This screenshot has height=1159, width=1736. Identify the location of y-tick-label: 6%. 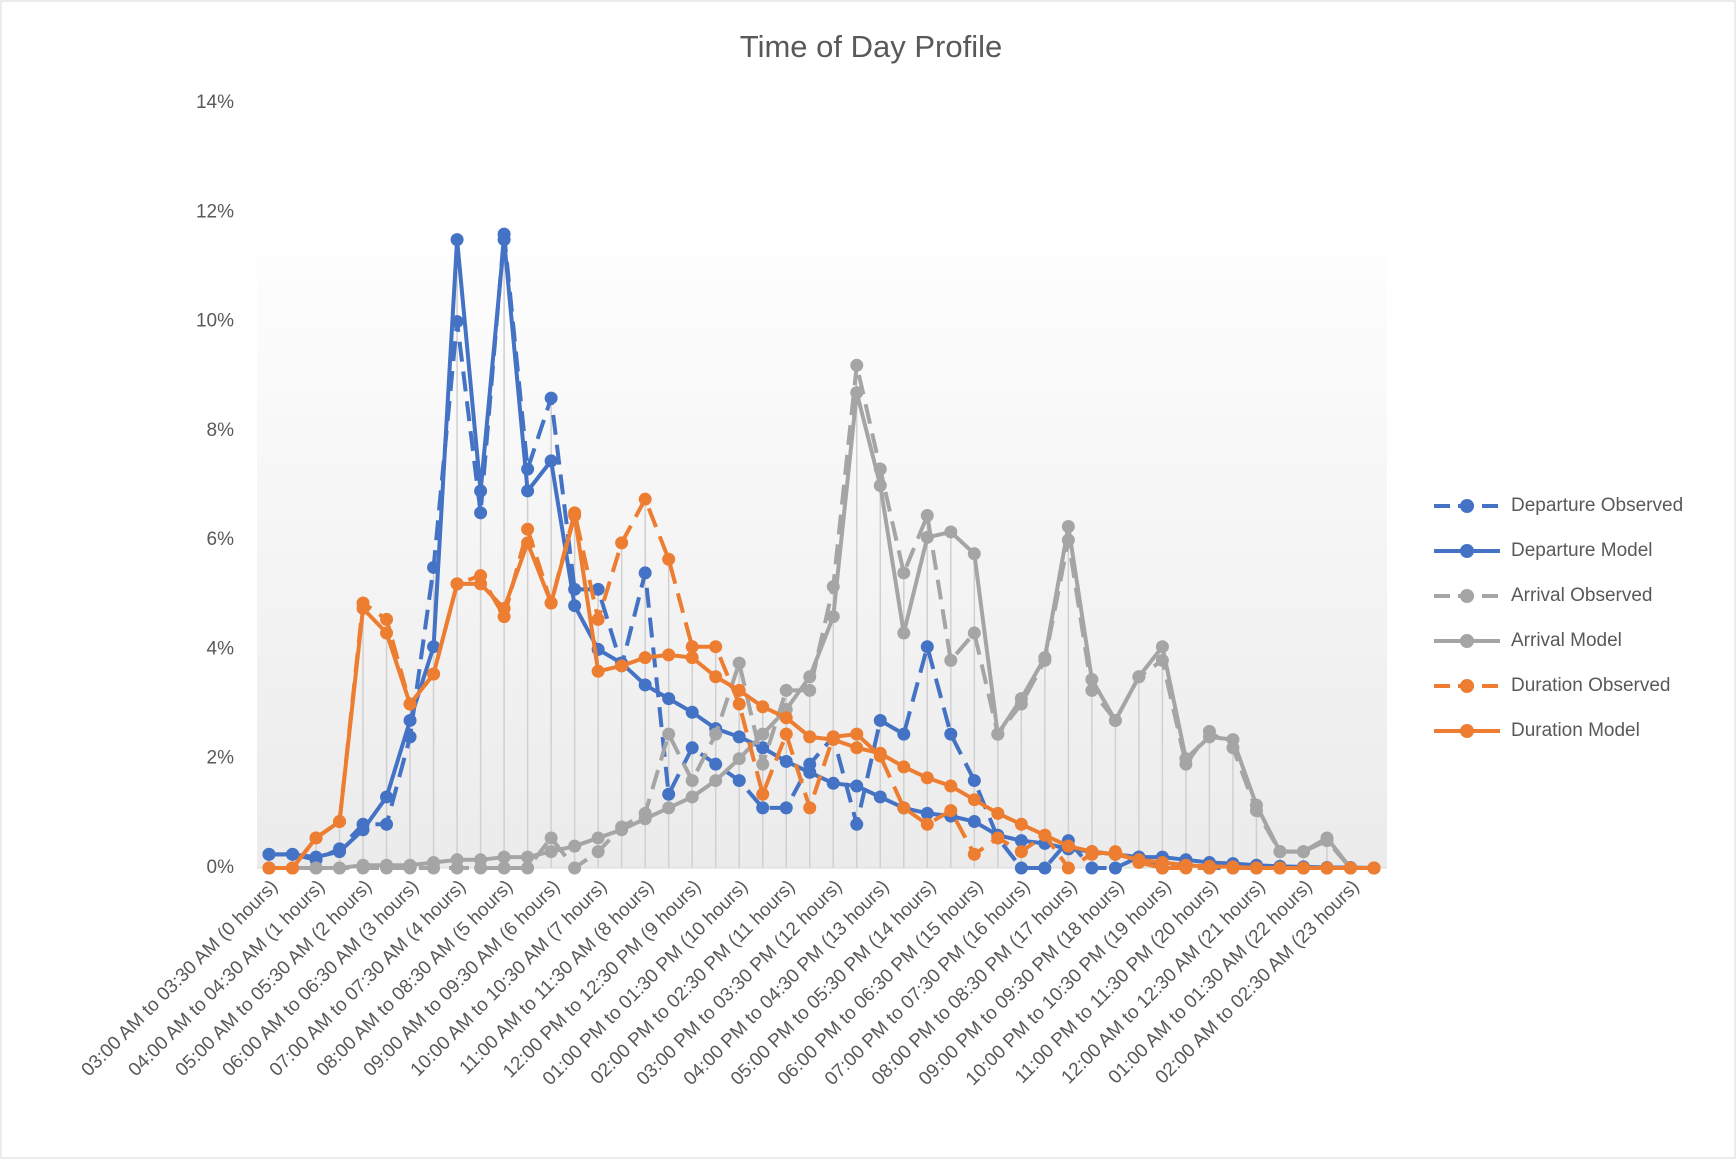
(221, 539).